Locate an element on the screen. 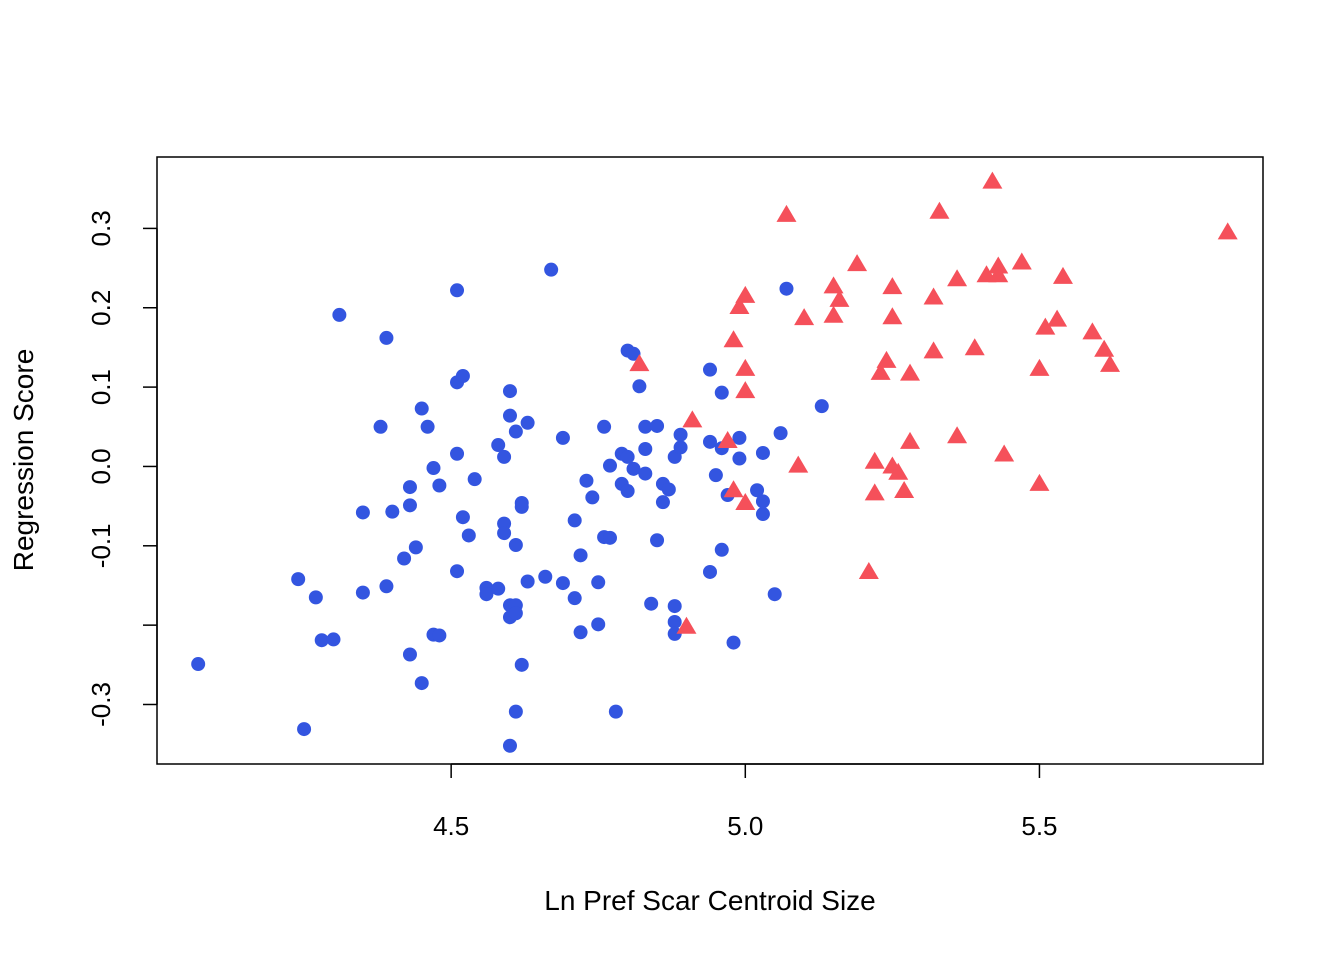  x-tick-label: 4.5 is located at coordinates (451, 826).